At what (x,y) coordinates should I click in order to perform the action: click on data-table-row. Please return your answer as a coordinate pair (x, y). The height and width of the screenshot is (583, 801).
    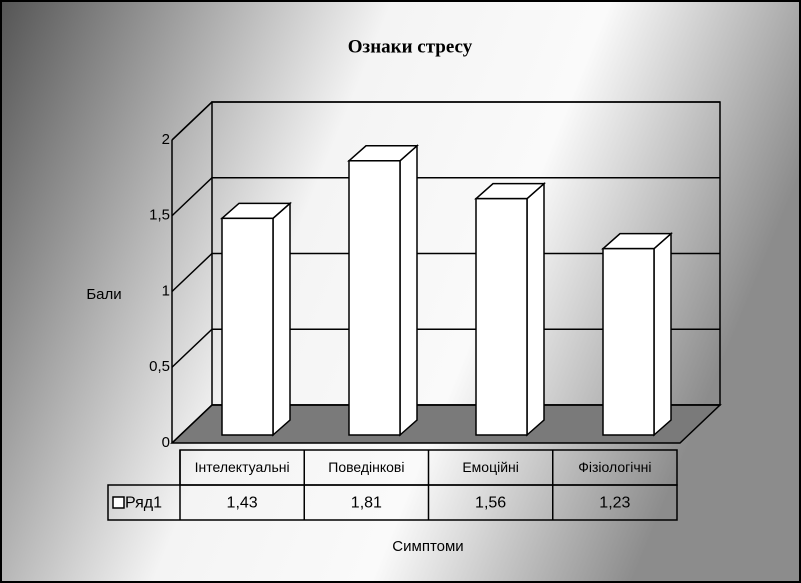
    Looking at the image, I should click on (392, 502).